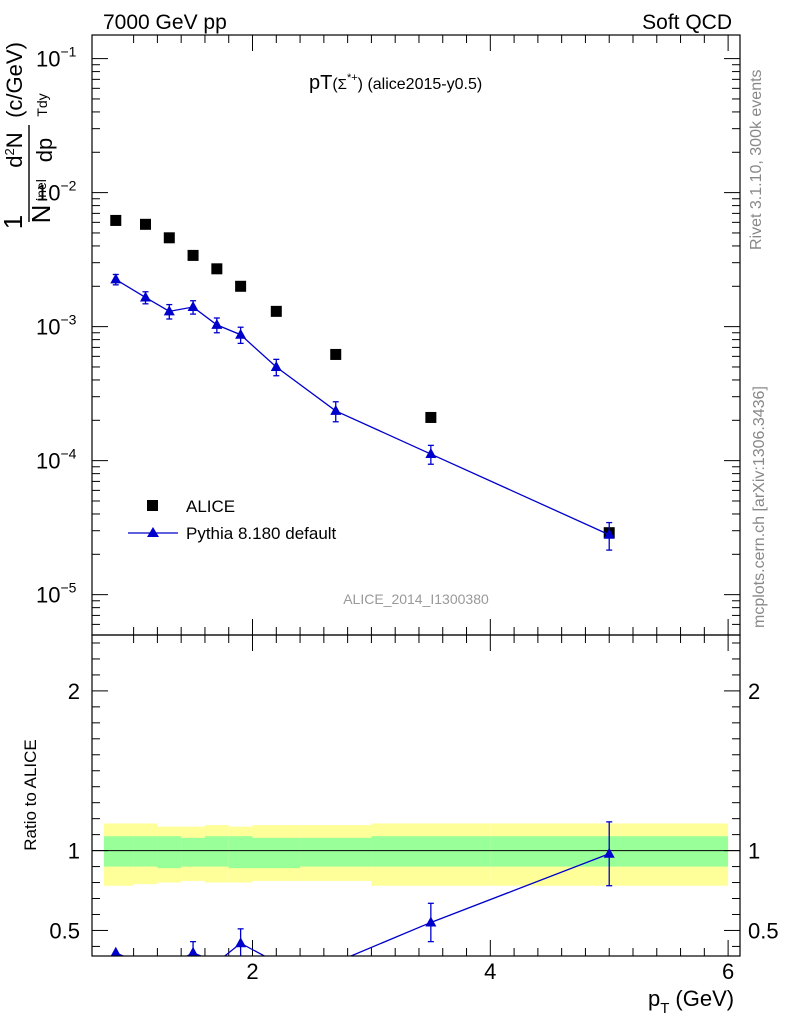  Describe the element at coordinates (56, 192) in the screenshot. I see `y-tick-label: 10⁻²` at that location.